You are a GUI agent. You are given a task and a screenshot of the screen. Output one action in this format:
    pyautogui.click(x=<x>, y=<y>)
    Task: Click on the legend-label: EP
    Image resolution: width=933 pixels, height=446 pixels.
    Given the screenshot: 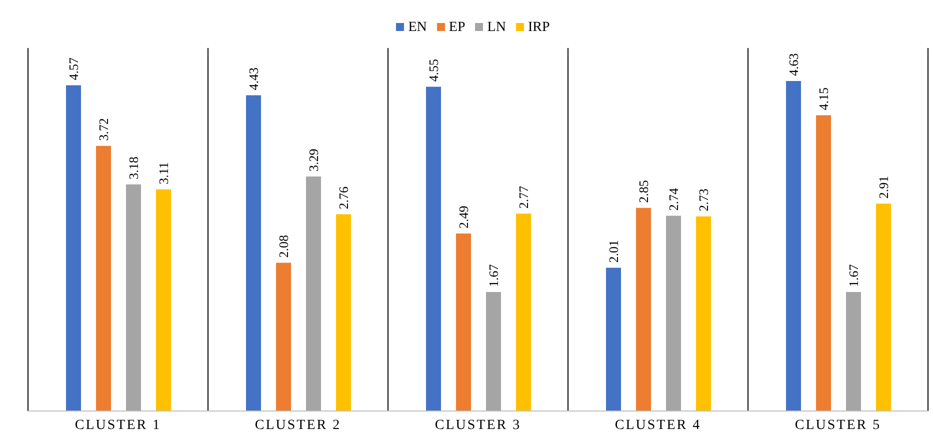 What is the action you would take?
    pyautogui.click(x=457, y=27)
    